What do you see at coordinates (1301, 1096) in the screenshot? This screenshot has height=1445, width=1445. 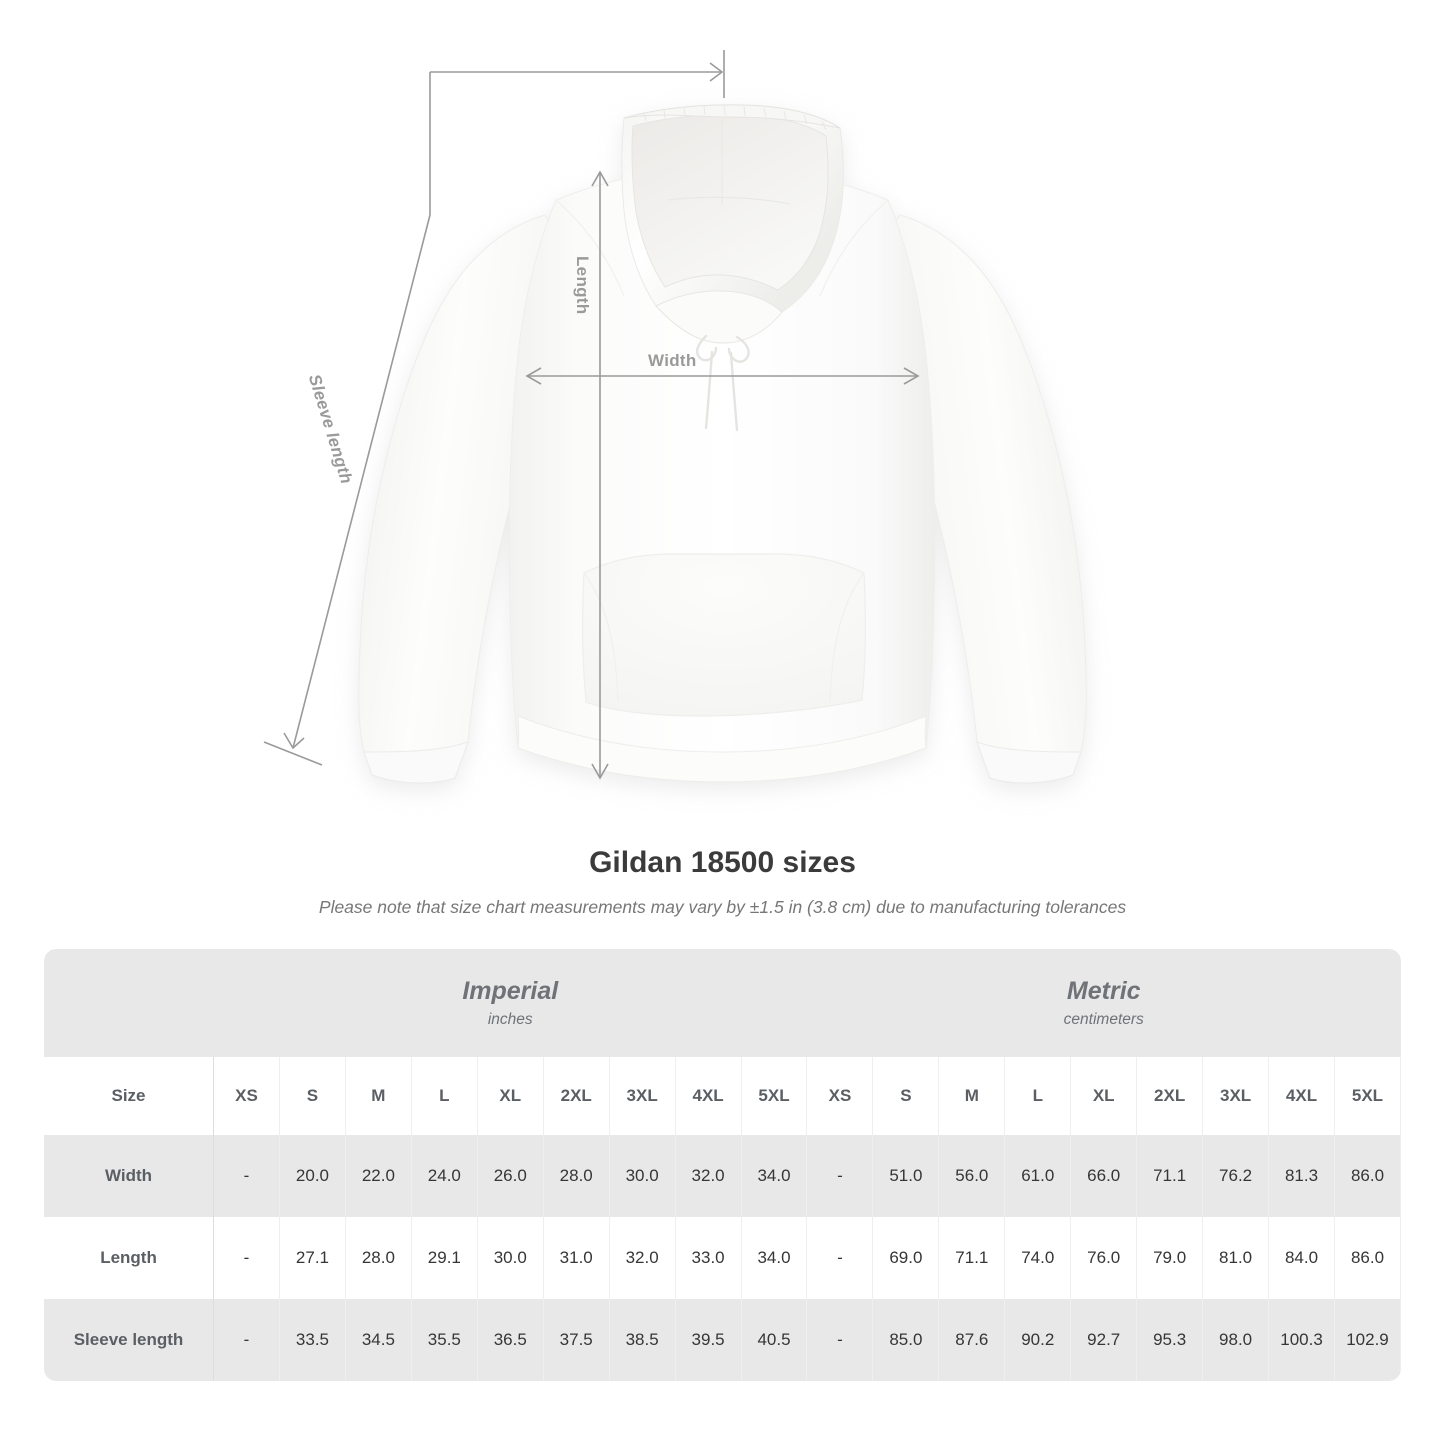 I see `size-header-metric-4xl: 4XL` at bounding box center [1301, 1096].